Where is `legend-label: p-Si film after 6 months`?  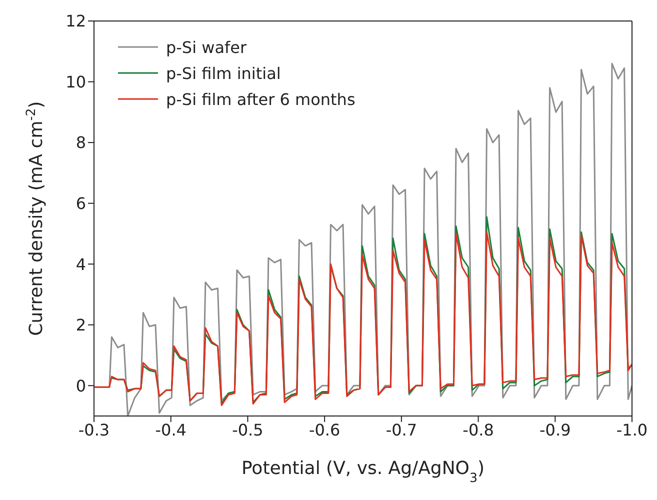 legend-label: p-Si film after 6 months is located at coordinates (261, 99).